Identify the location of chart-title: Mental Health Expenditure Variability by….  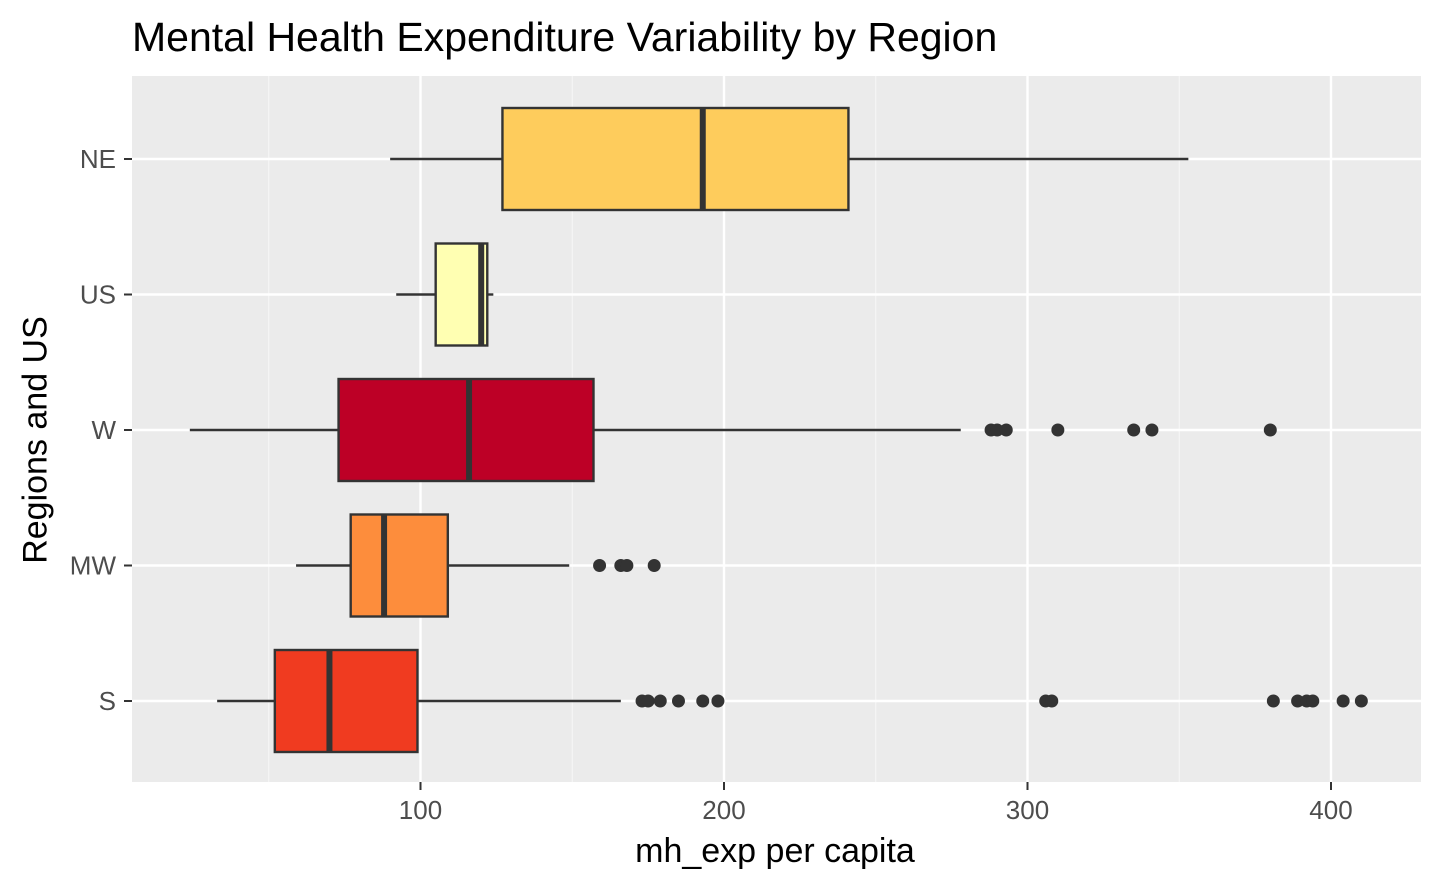
(565, 37).